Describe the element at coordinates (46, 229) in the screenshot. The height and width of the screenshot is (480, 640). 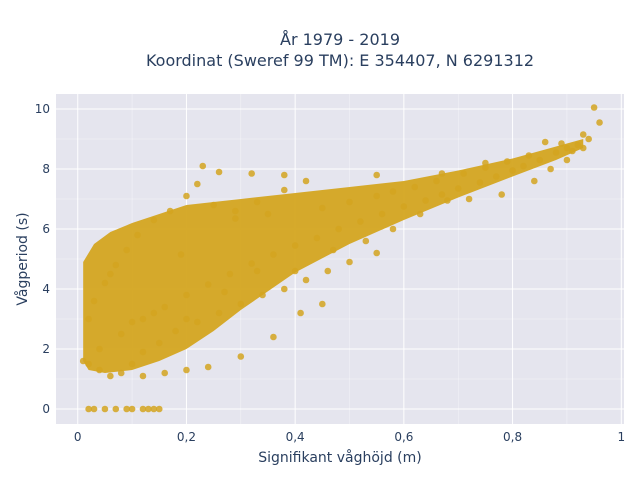
I see `y-tick-label: 6` at that location.